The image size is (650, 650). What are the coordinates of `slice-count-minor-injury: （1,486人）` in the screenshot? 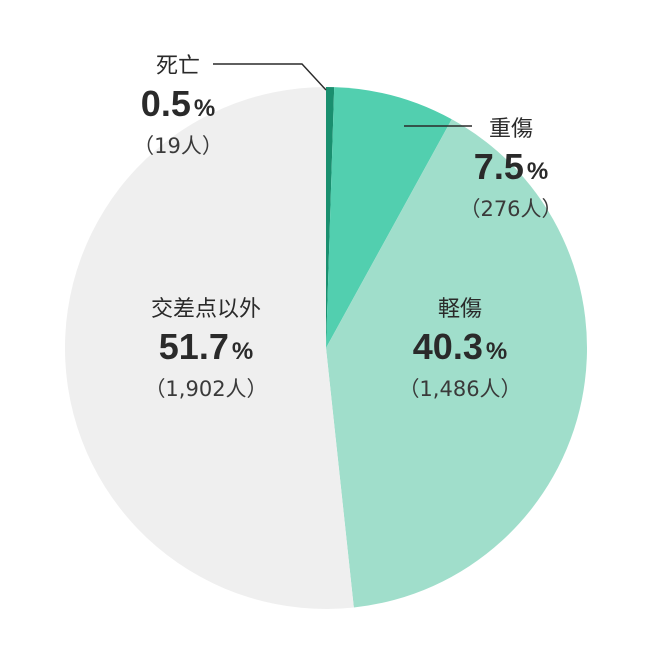 It's located at (459, 389).